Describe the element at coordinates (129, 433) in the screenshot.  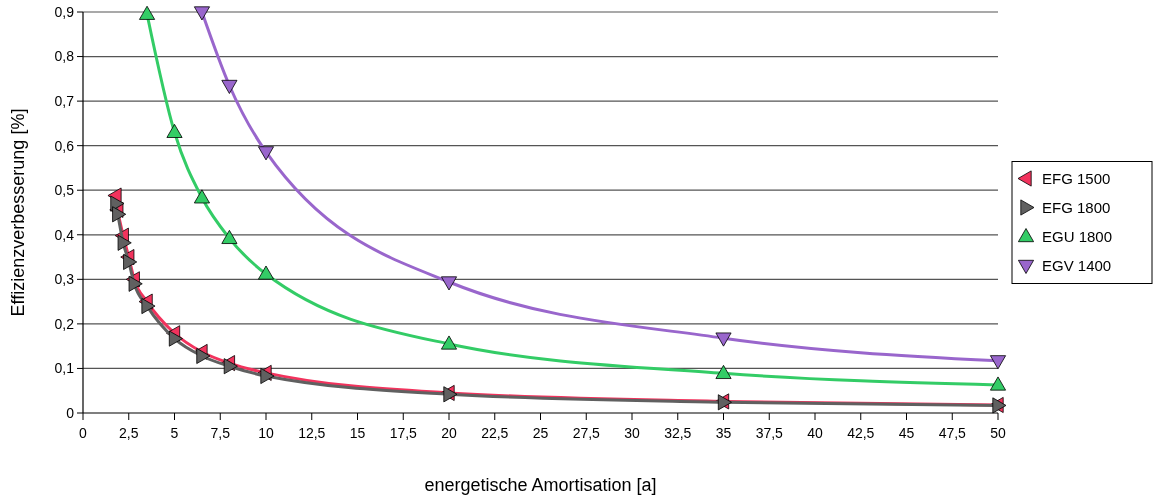
I see `x-tick-label: 2,5` at that location.